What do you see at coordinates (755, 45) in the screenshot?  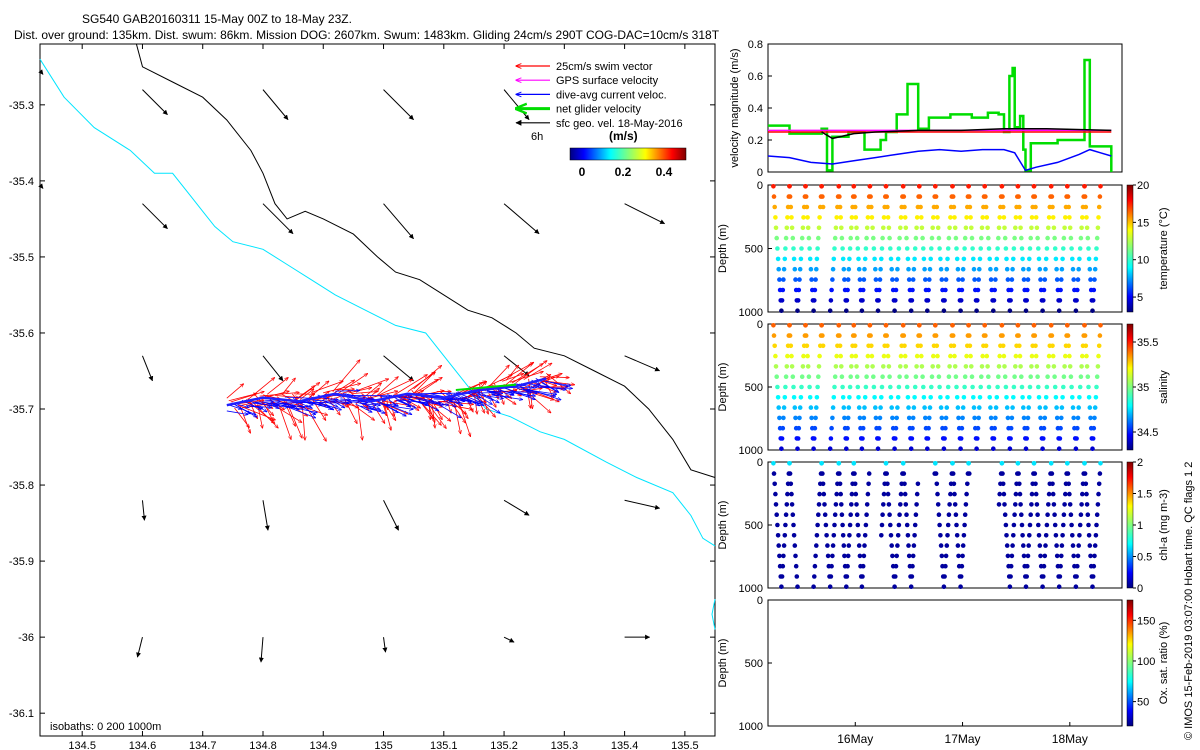 I see `velocity-ytick-label: 0.8` at bounding box center [755, 45].